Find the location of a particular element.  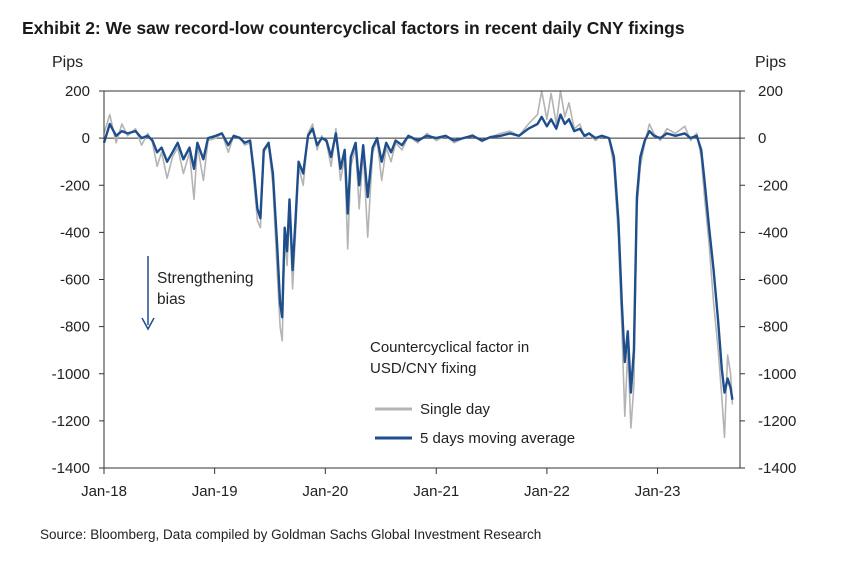

x-tick-label: Jan-20 is located at coordinates (325, 491).